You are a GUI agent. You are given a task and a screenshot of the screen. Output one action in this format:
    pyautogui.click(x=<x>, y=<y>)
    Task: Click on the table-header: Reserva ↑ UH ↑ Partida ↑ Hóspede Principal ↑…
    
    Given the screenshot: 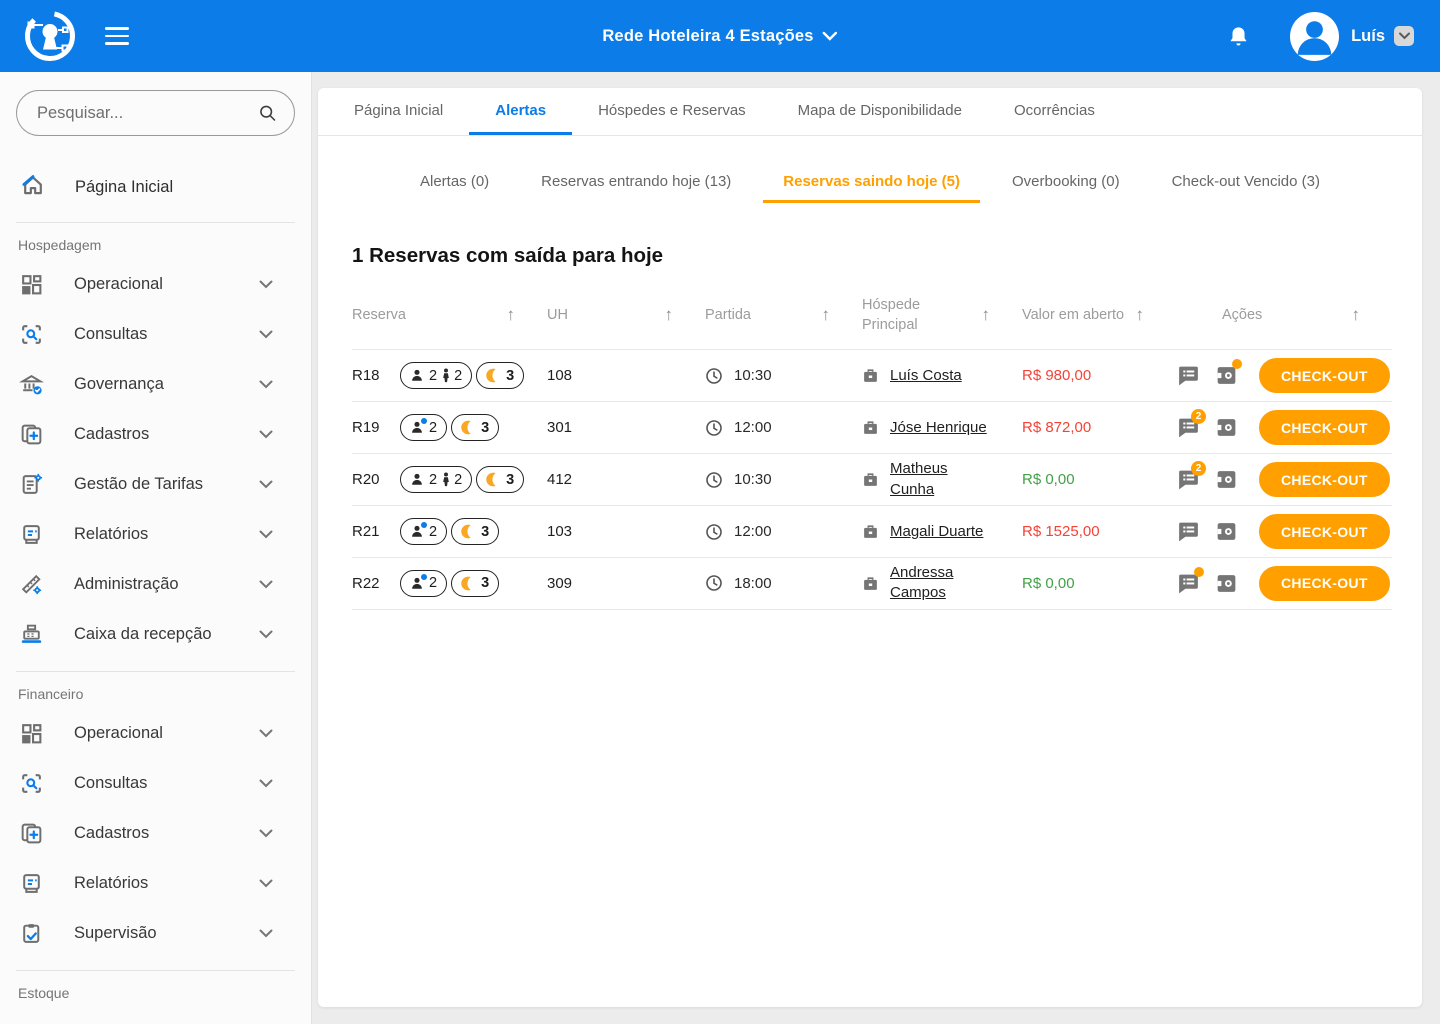 What is the action you would take?
    pyautogui.click(x=872, y=319)
    